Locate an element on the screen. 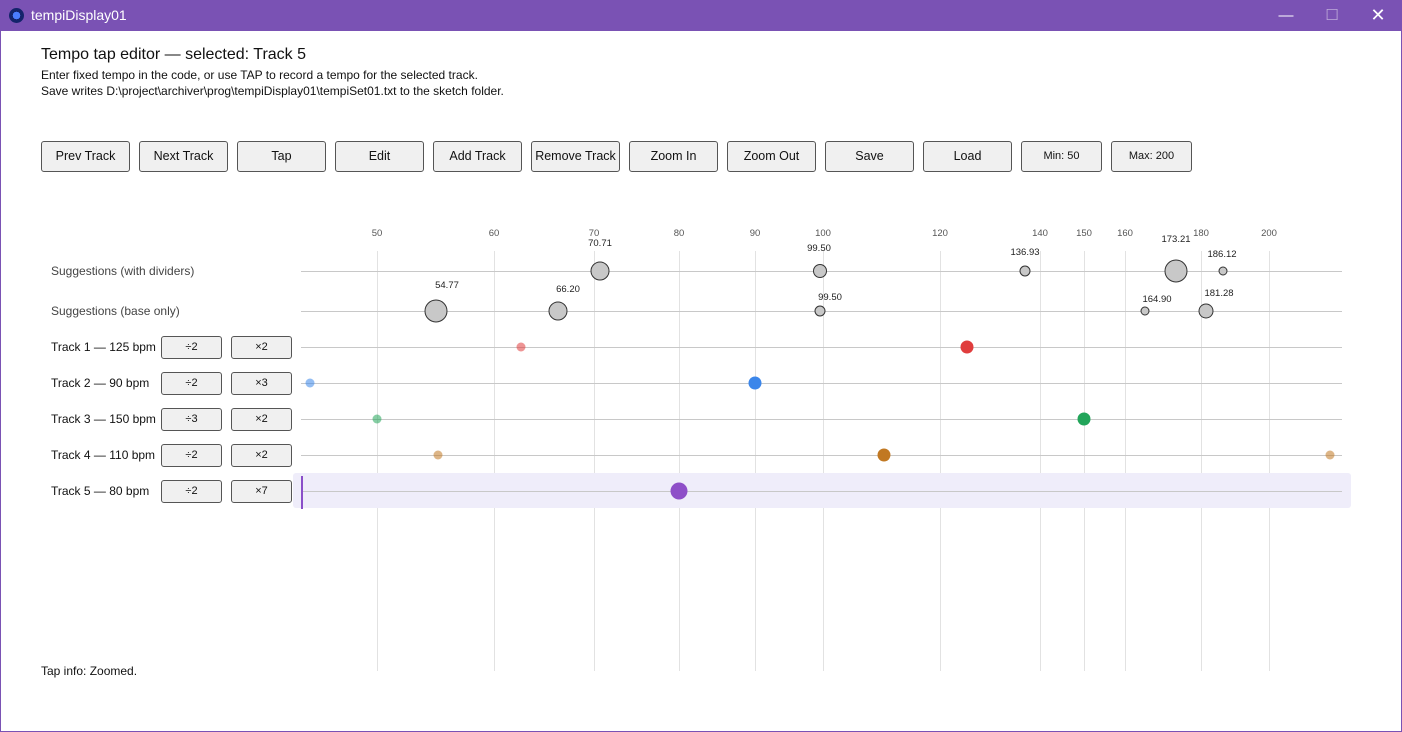  suggestion-value: 173.21 is located at coordinates (1176, 239).